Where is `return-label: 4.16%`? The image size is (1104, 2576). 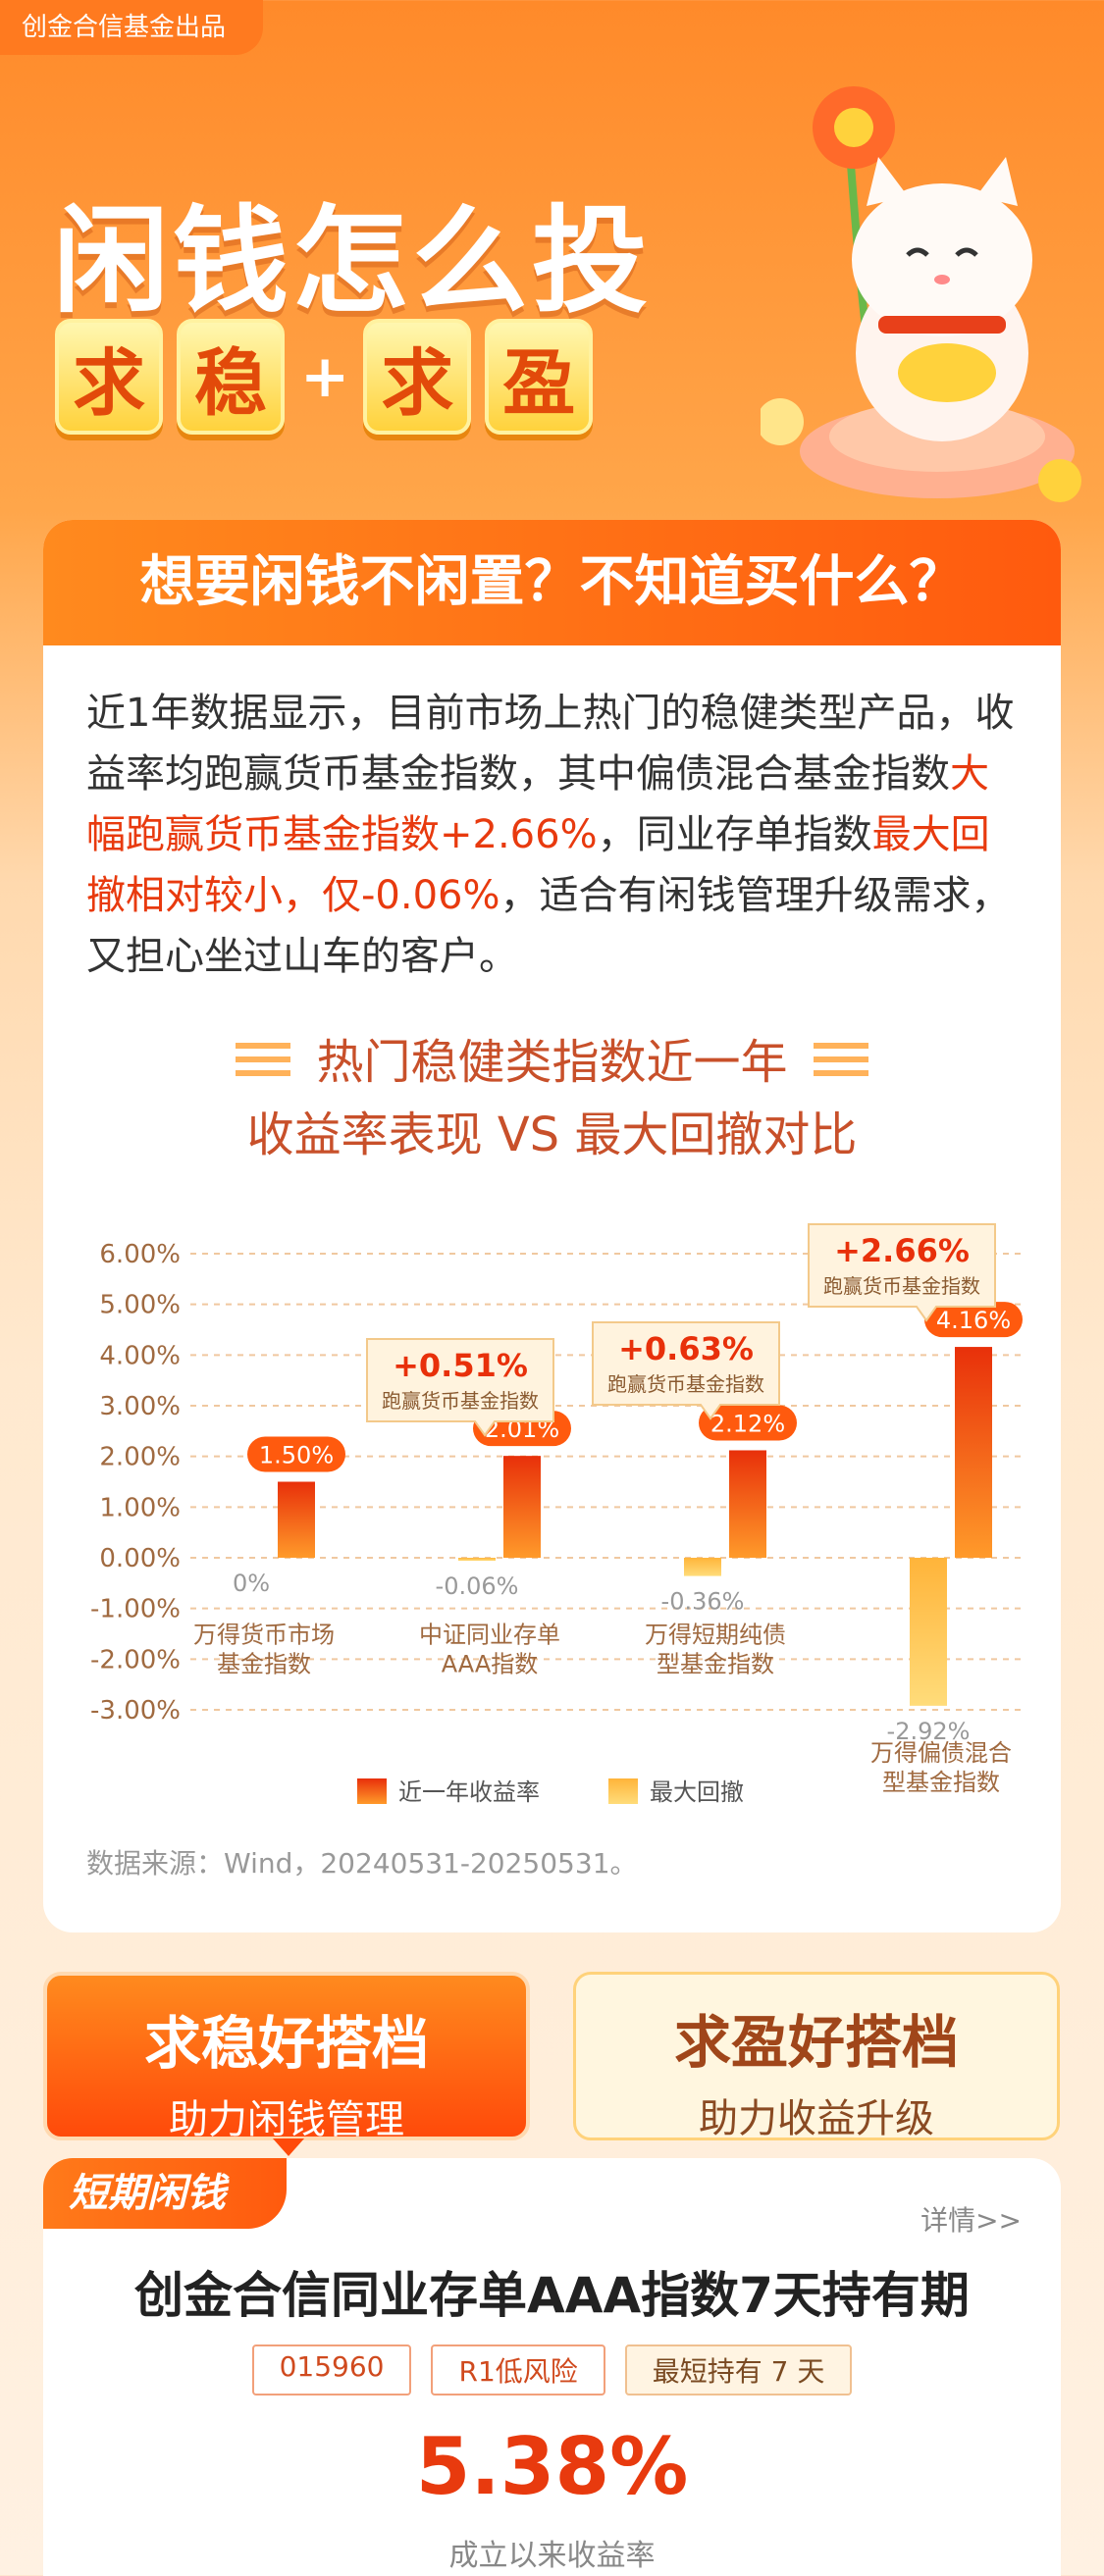
return-label: 4.16% is located at coordinates (973, 1320).